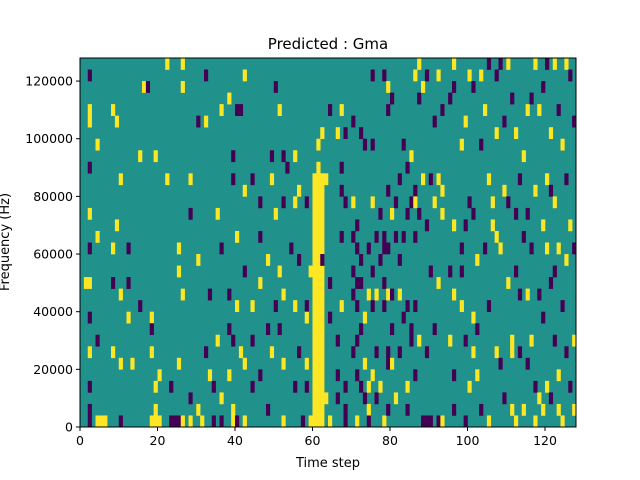  I want to click on y-tick-label: 120000, so click(49, 81).